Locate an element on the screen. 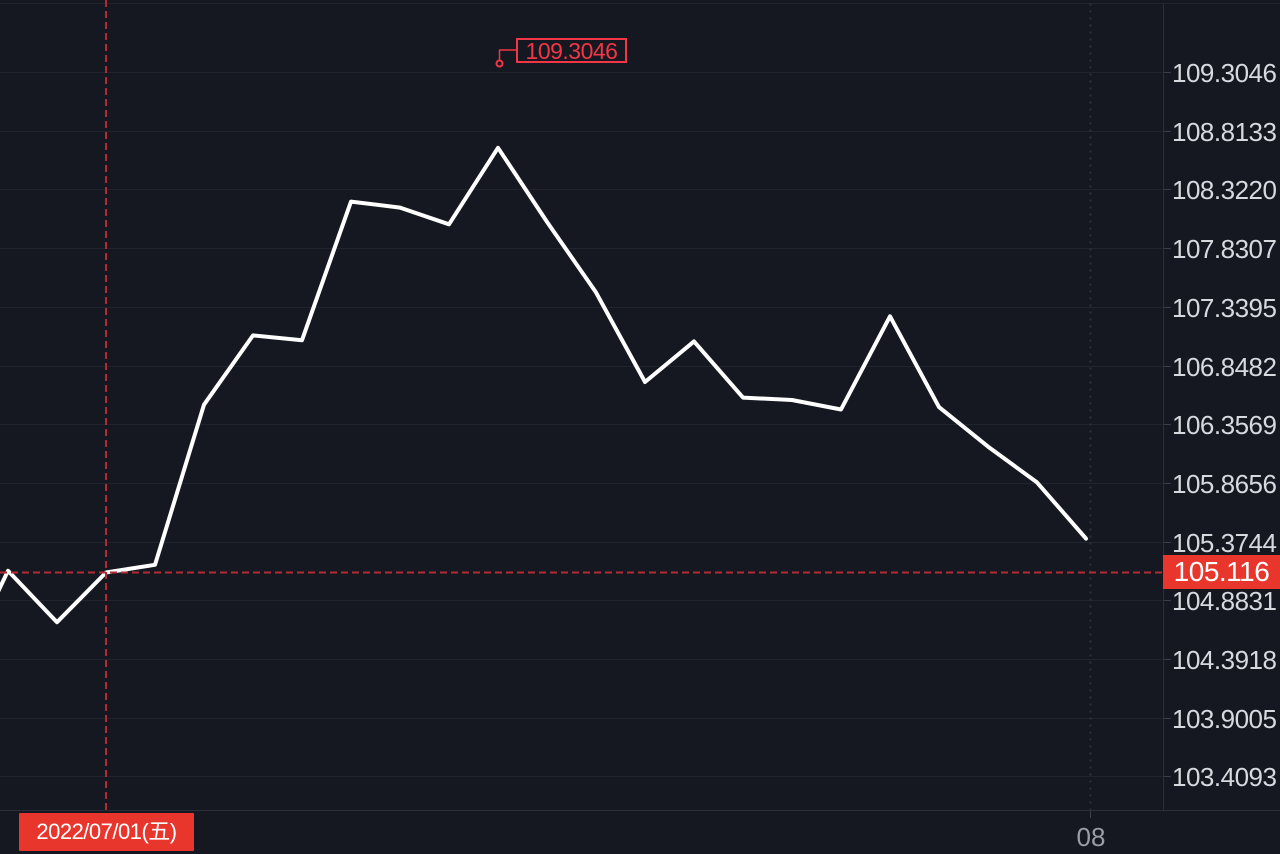  price-axis-label: 109.3046 is located at coordinates (1224, 72).